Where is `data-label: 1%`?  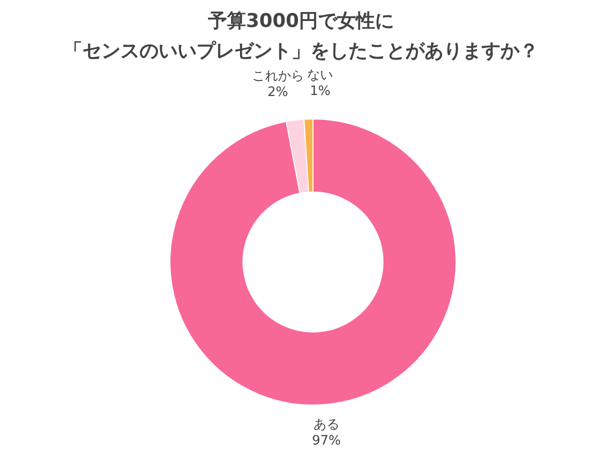
data-label: 1% is located at coordinates (320, 92).